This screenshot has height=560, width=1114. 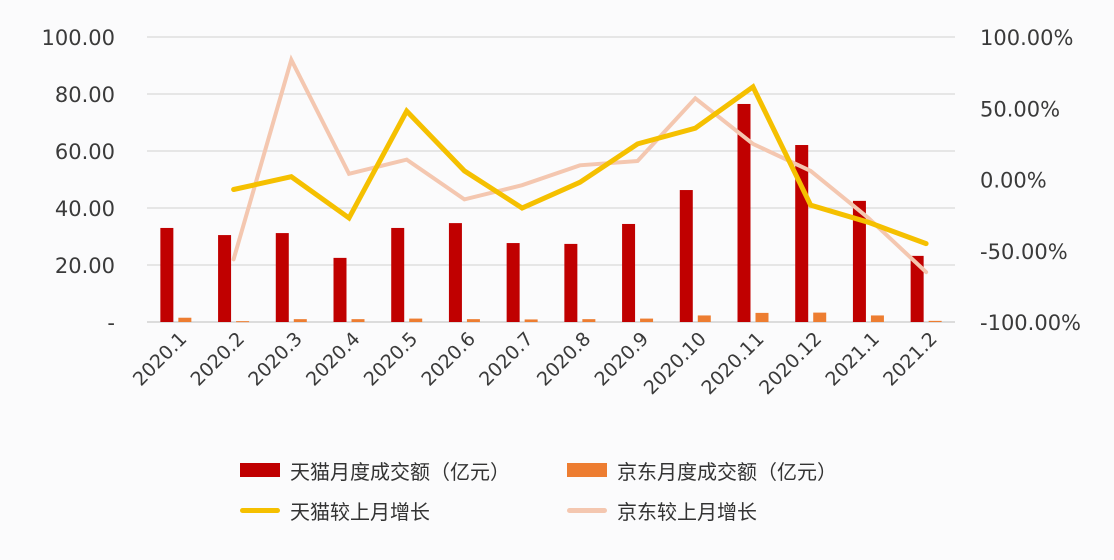 What do you see at coordinates (85, 95) in the screenshot?
I see `left-tick-label: 80.00` at bounding box center [85, 95].